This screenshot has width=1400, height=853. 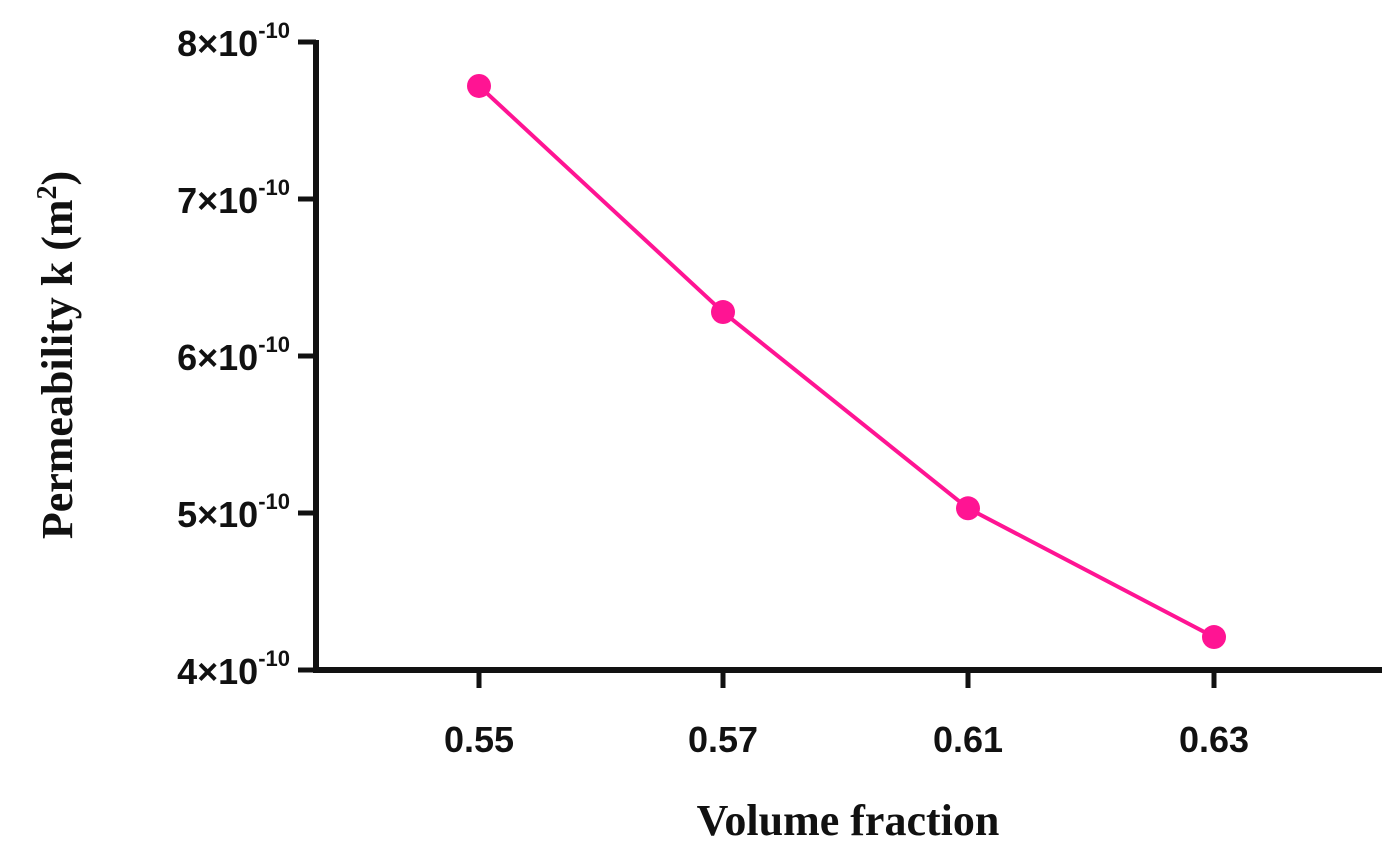 What do you see at coordinates (1214, 739) in the screenshot?
I see `x-tick-label: 0.63` at bounding box center [1214, 739].